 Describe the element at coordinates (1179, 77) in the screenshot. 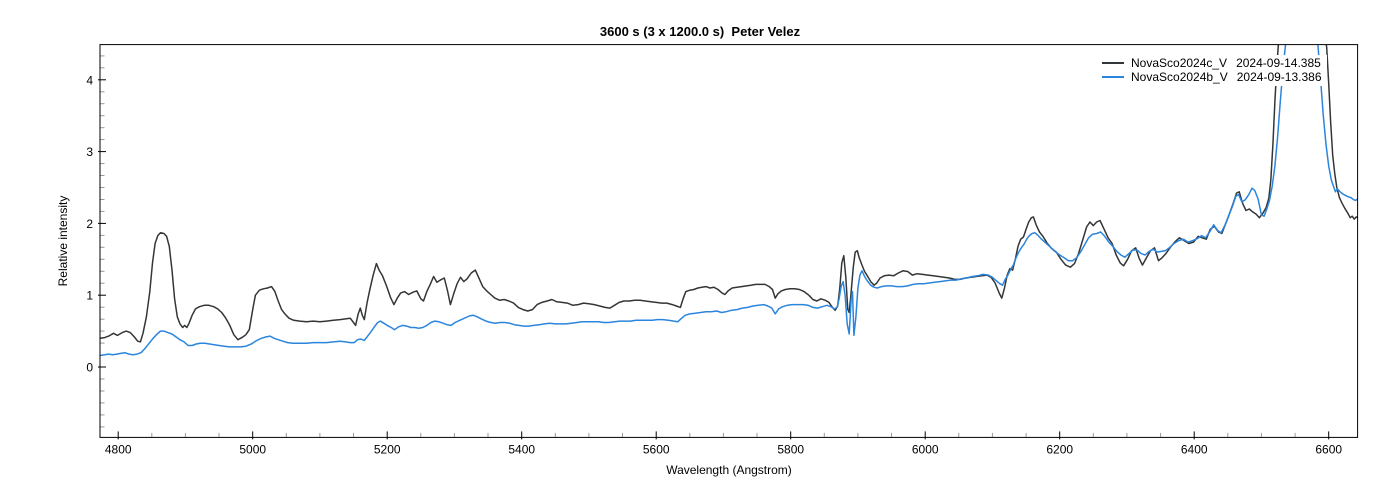

I see `legend-series-name: NovaSco2024b_V` at that location.